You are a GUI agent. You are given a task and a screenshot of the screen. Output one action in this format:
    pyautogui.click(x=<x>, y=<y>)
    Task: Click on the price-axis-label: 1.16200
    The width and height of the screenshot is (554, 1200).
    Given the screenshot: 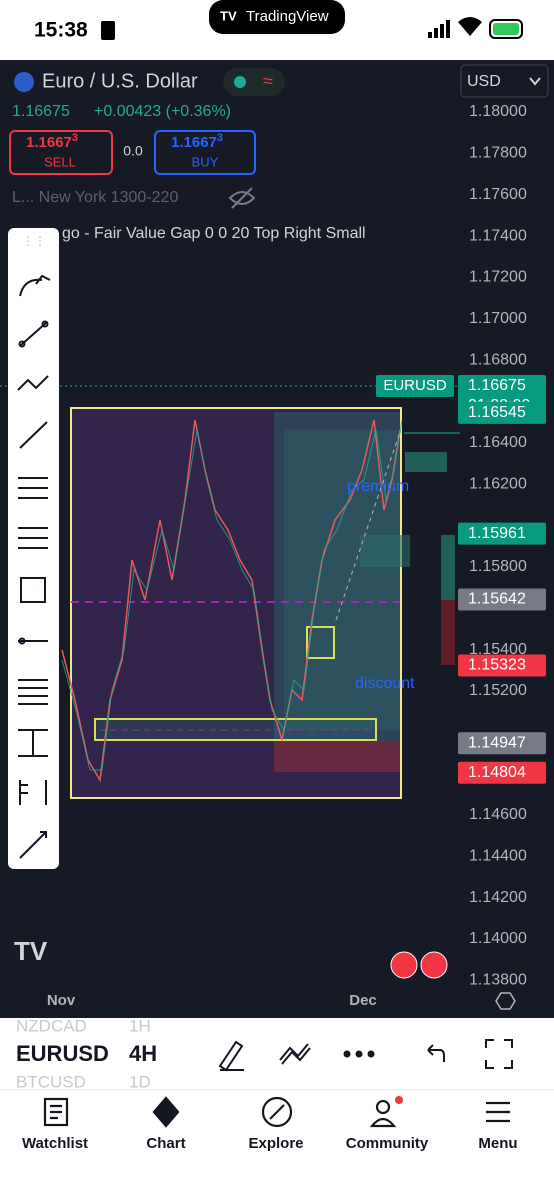 What is the action you would take?
    pyautogui.click(x=498, y=483)
    